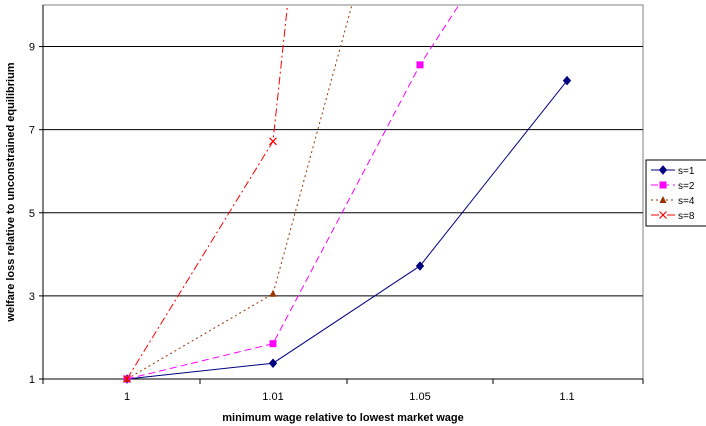 Image resolution: width=706 pixels, height=426 pixels. I want to click on legend-marker-s=4, so click(663, 199).